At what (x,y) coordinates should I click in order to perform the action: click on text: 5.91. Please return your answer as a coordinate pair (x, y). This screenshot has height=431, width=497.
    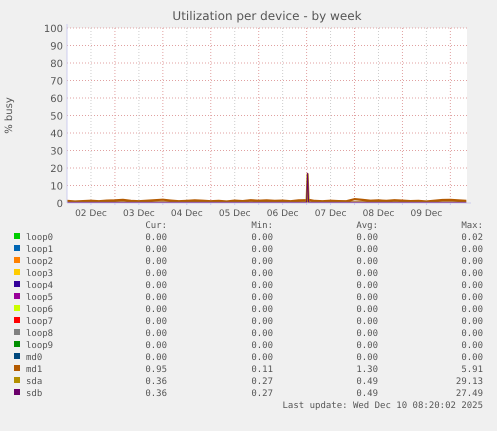
    Looking at the image, I should click on (472, 370).